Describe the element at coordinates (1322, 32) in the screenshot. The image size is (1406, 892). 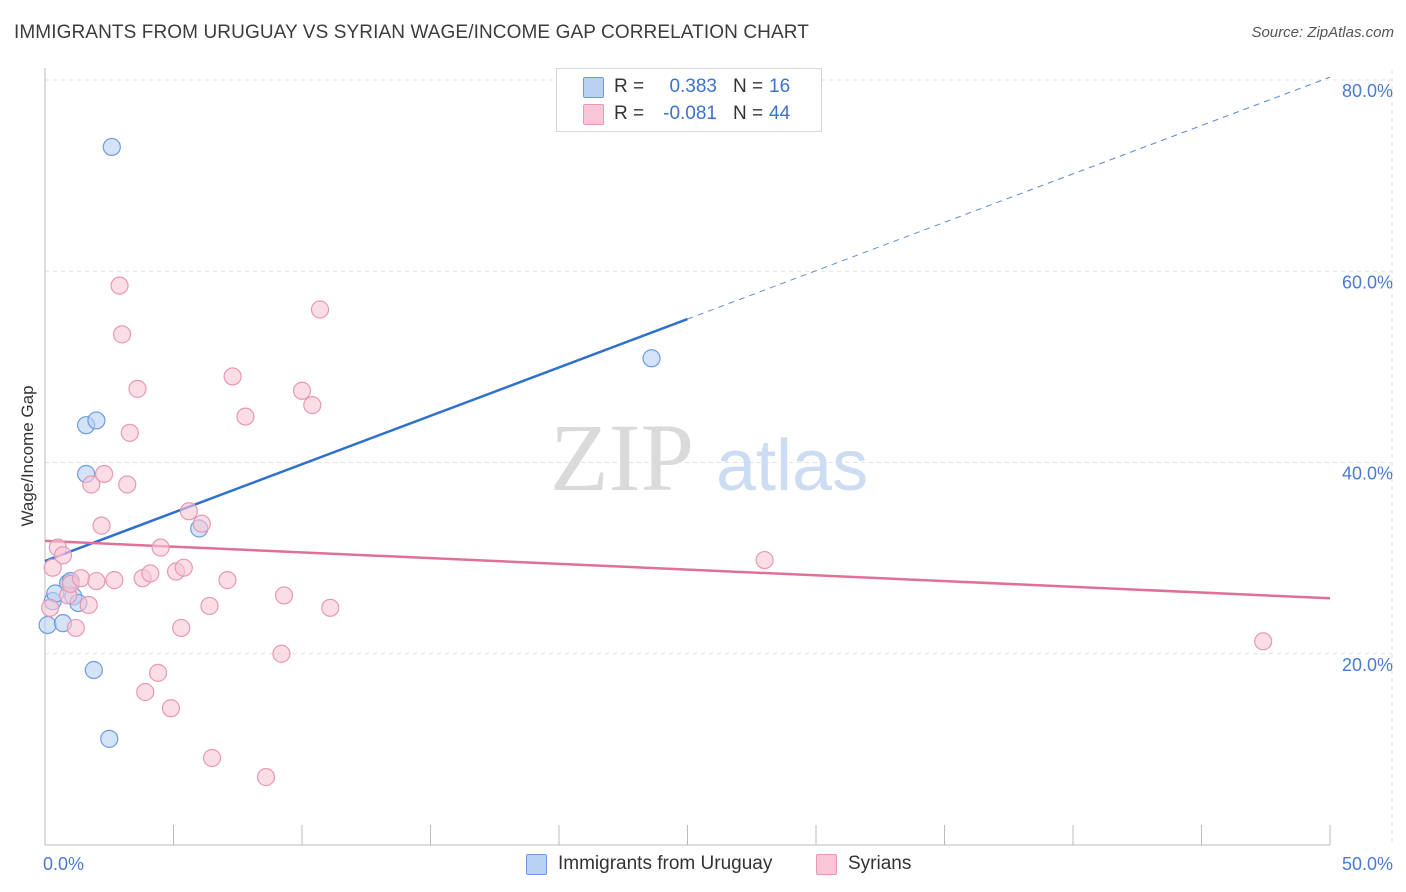
I see `source-credit: Source: ZipAtlas.com` at that location.